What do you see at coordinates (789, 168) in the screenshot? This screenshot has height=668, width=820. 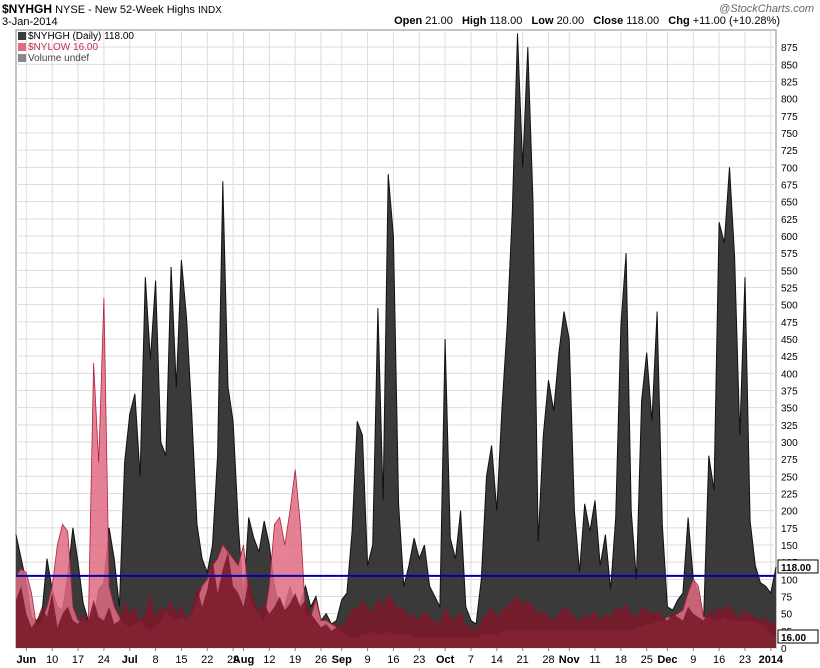 I see `y-tick-label: 700` at bounding box center [789, 168].